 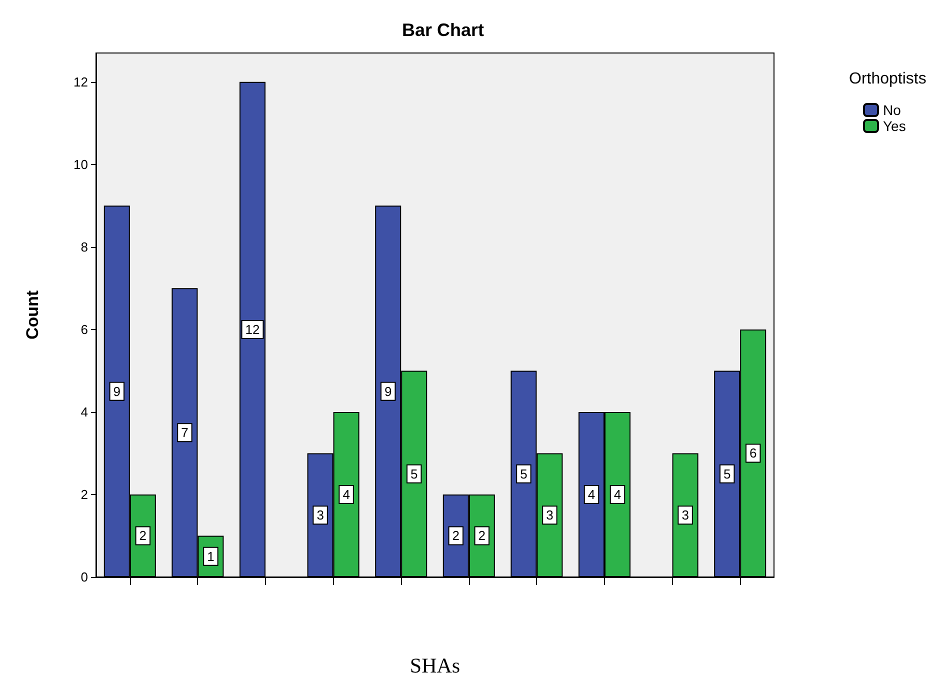 I want to click on data-label: 7, so click(x=184, y=432).